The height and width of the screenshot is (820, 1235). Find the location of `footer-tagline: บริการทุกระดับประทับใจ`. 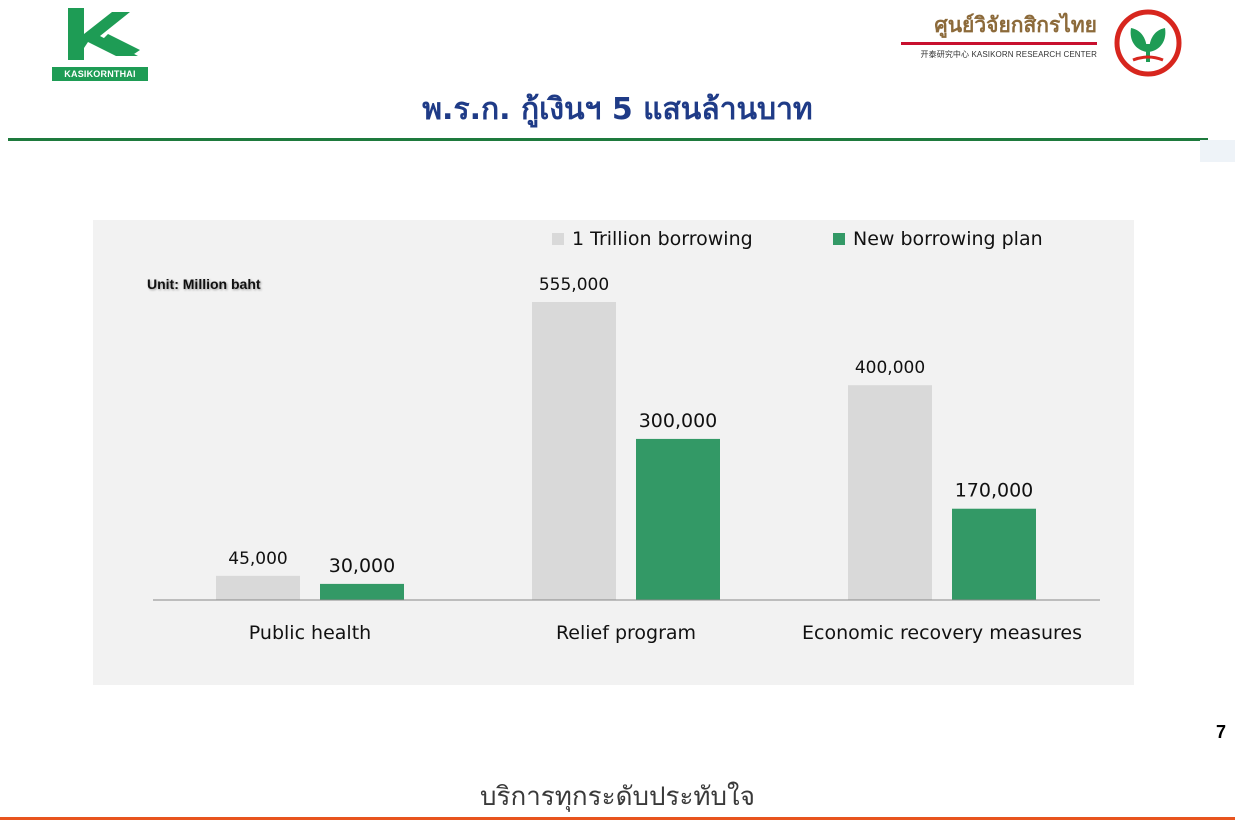

footer-tagline: บริการทุกระดับประทับใจ is located at coordinates (617, 797).